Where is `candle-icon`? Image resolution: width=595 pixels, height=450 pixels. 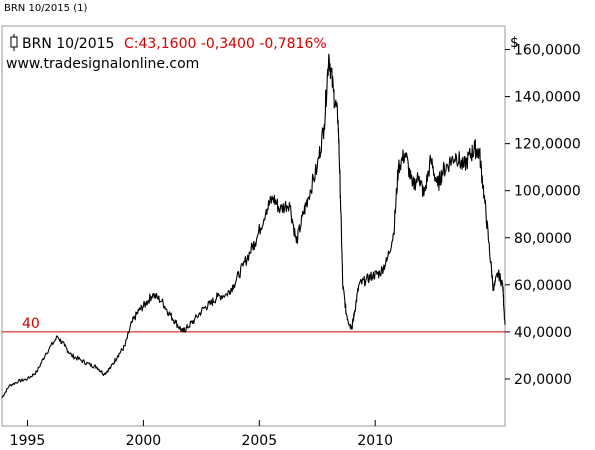
candle-icon is located at coordinates (14, 42).